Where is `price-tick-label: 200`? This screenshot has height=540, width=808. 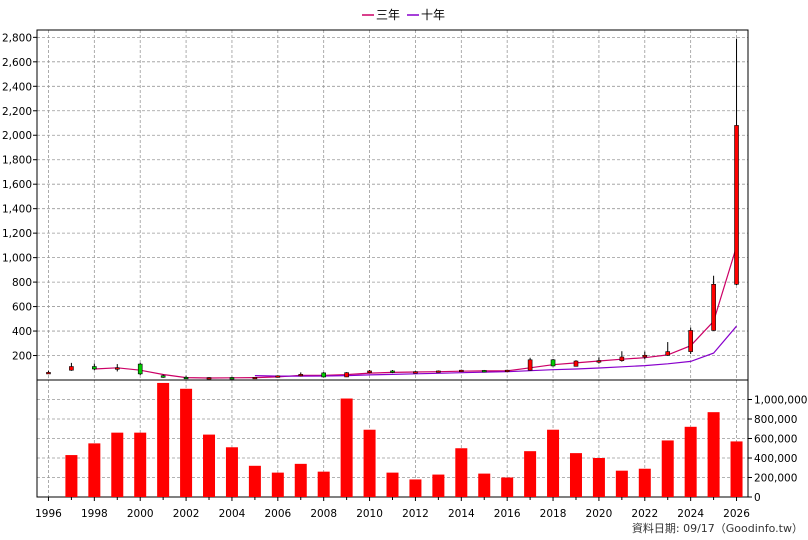
price-tick-label: 200 is located at coordinates (22, 357).